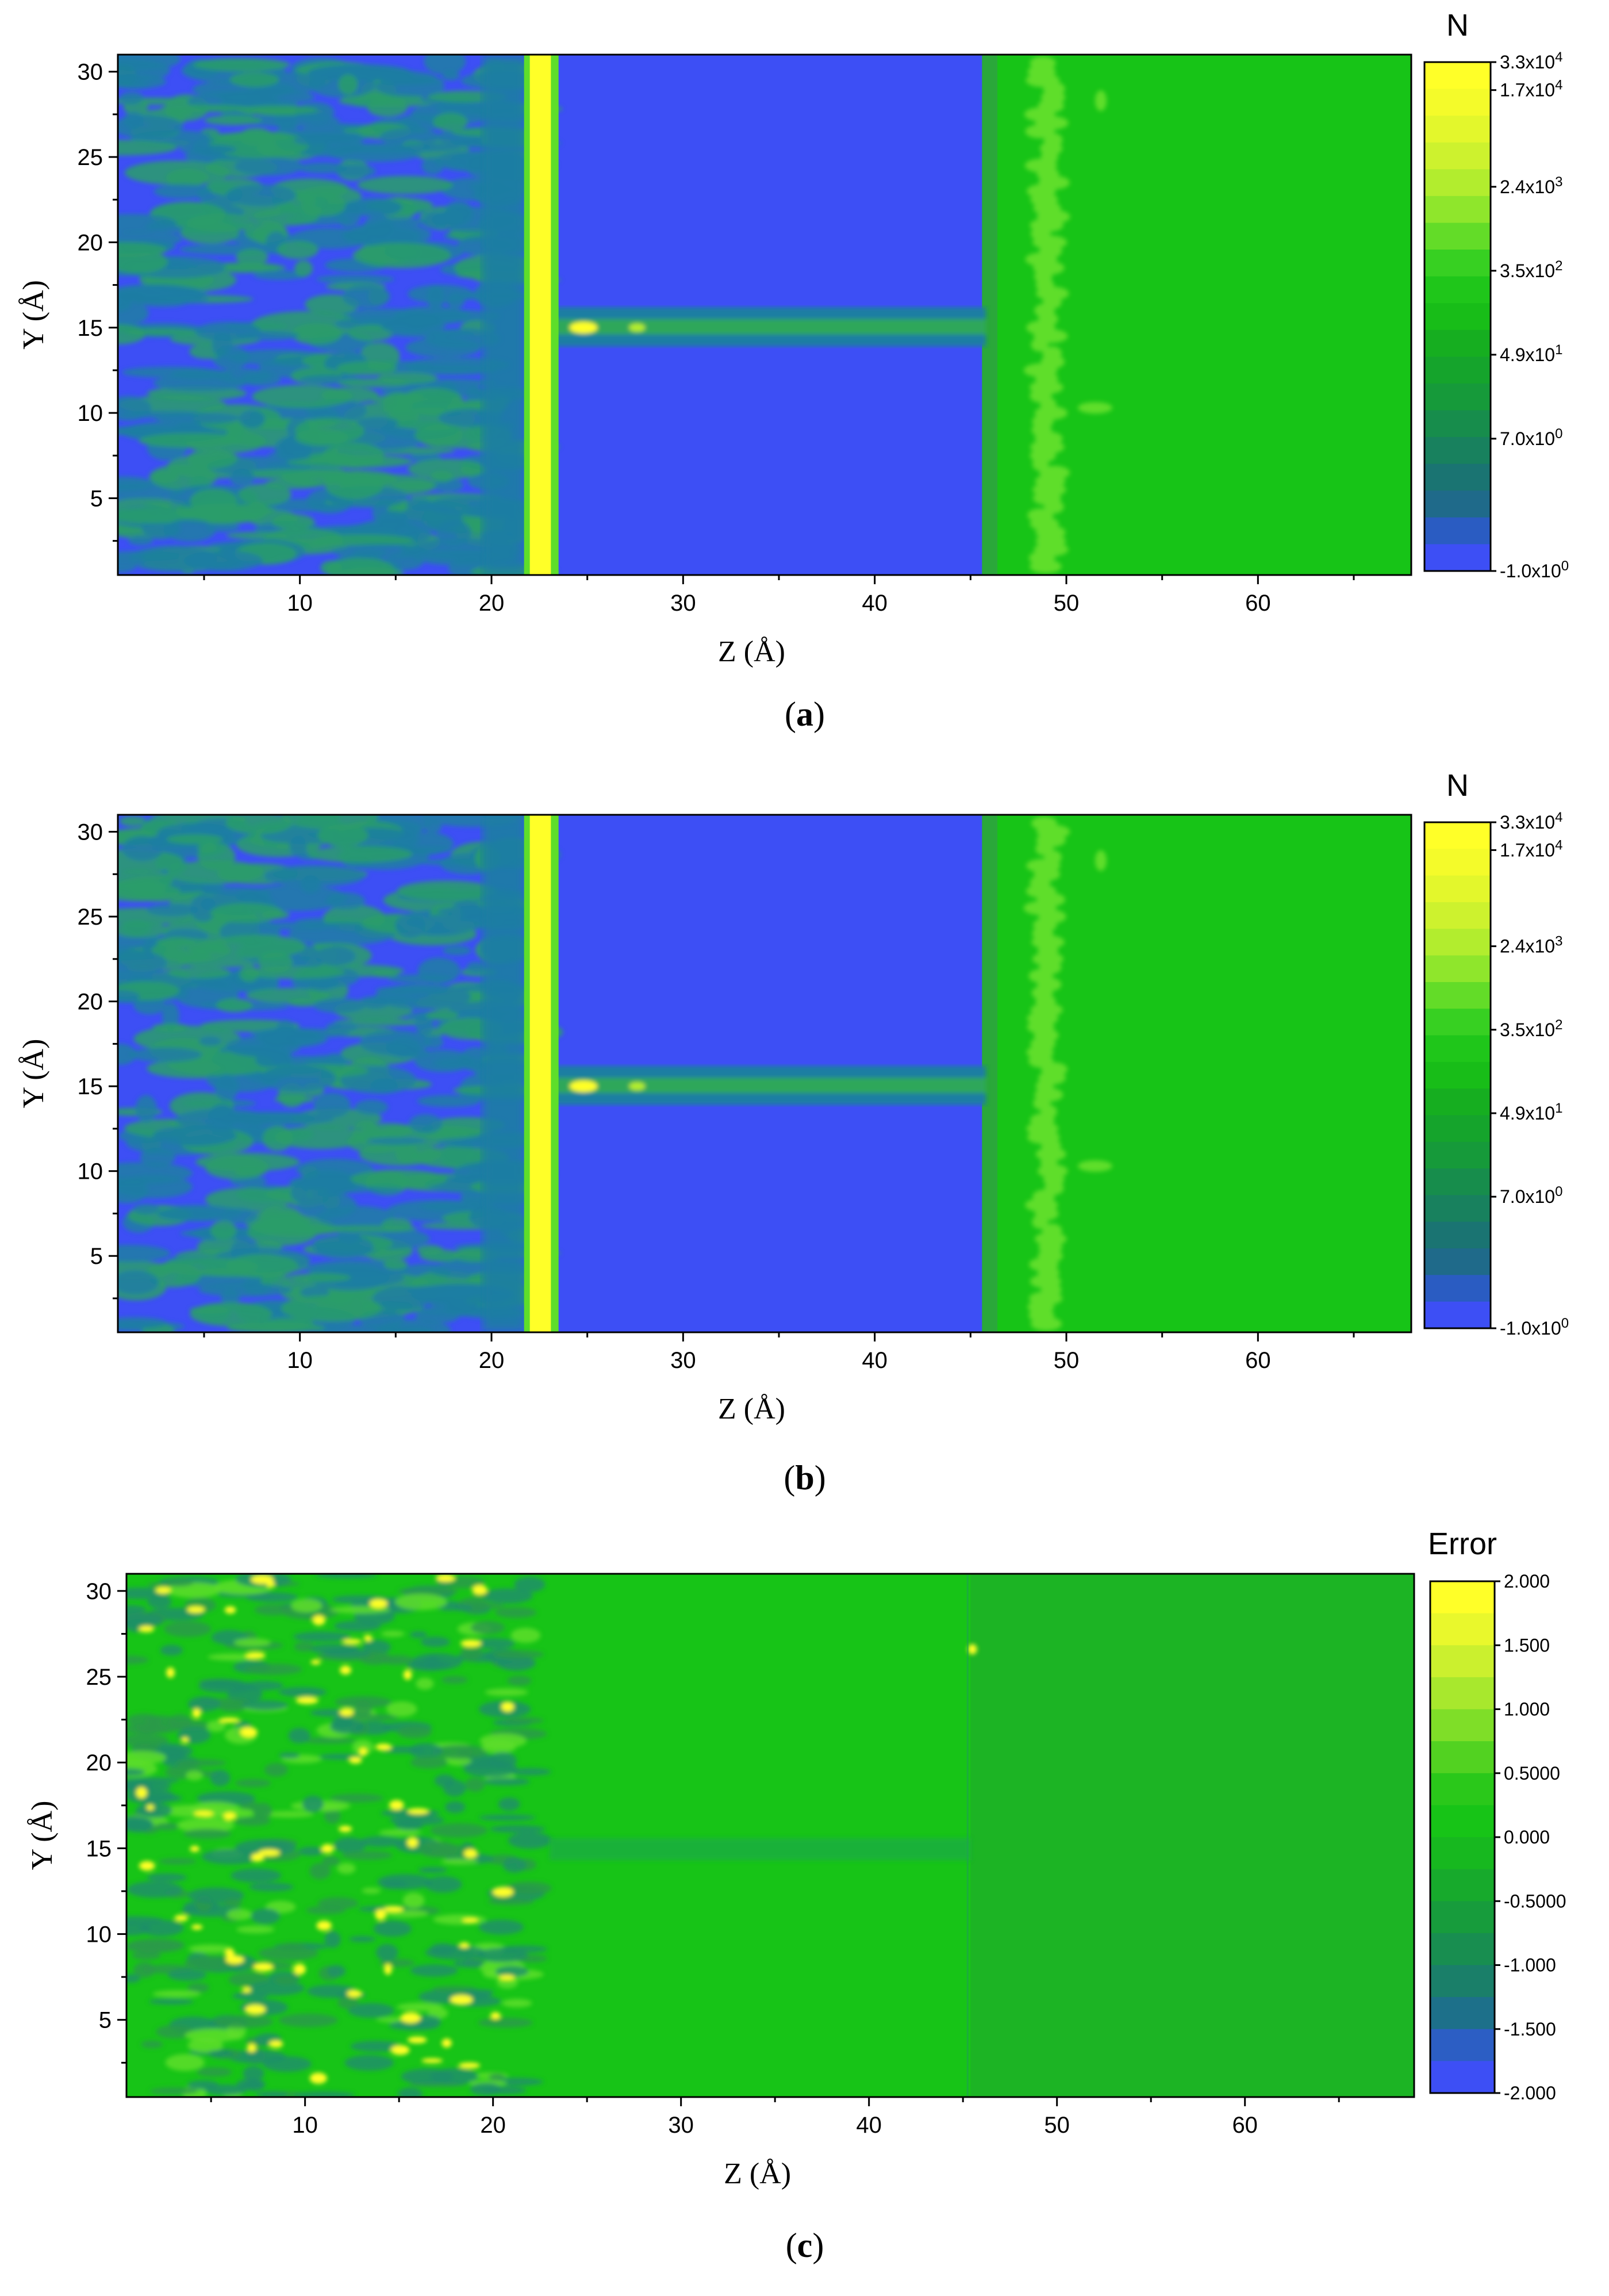 Image resolution: width=1609 pixels, height=2296 pixels. Describe the element at coordinates (1530, 1965) in the screenshot. I see `colorbar-label: -1.000` at that location.